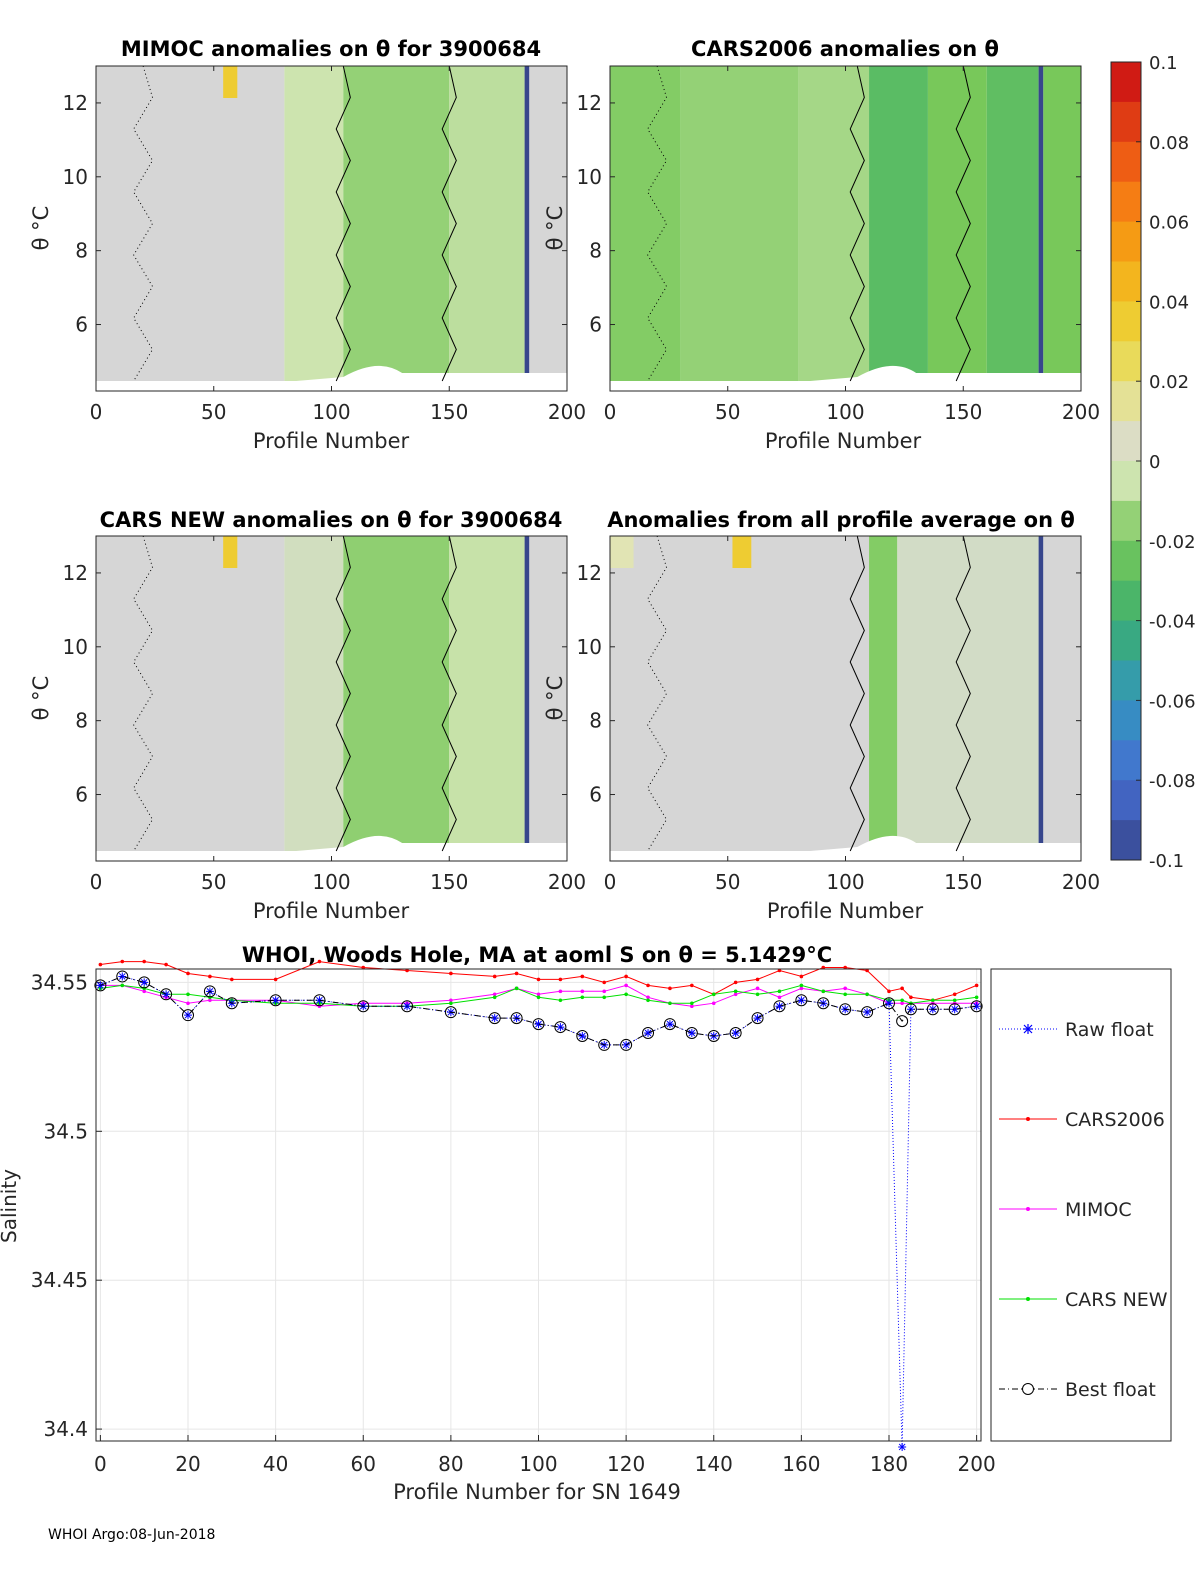 The height and width of the screenshot is (1575, 1200). I want to click on colorbar-tick-label: -0.1, so click(1166, 861).